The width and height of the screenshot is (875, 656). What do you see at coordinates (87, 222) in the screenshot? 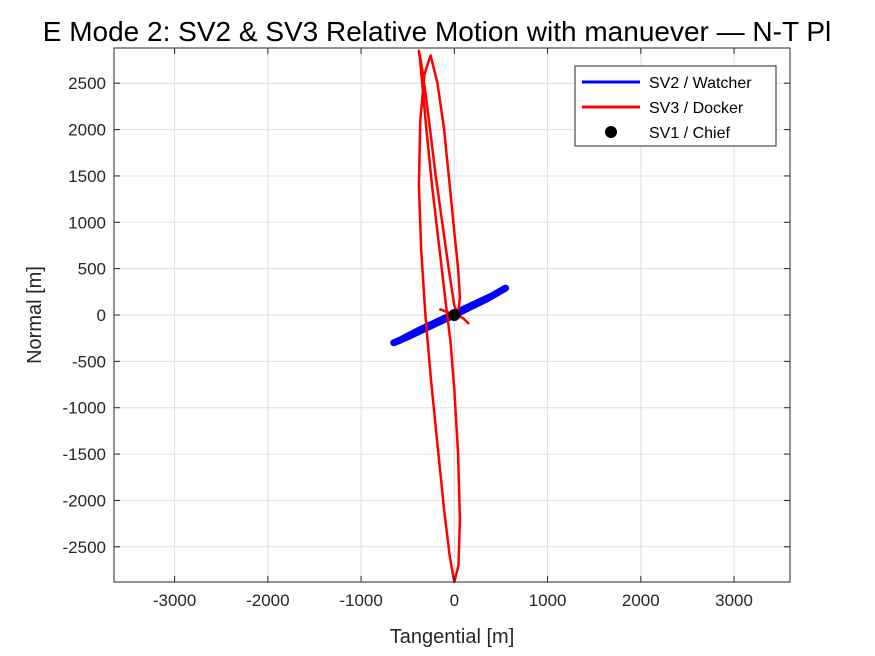
I see `y-tick-label: 1000` at bounding box center [87, 222].